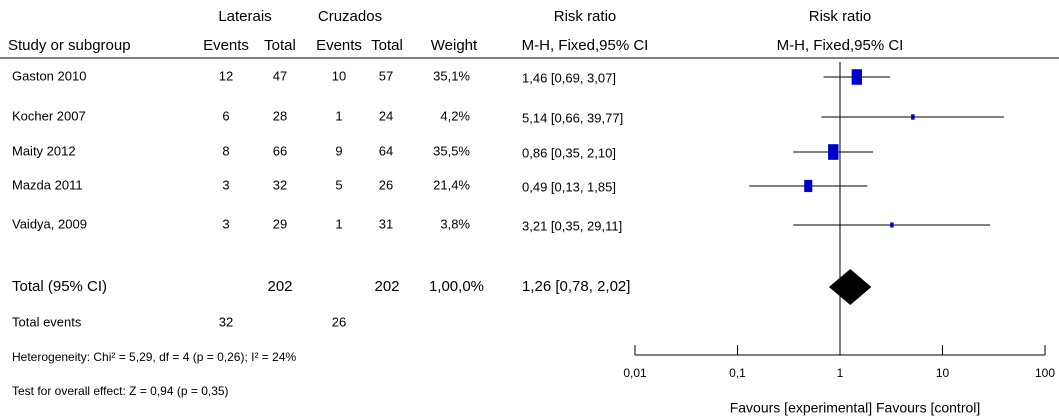 This screenshot has width=1059, height=420. What do you see at coordinates (44, 150) in the screenshot?
I see `study-name: Maity 2012` at bounding box center [44, 150].